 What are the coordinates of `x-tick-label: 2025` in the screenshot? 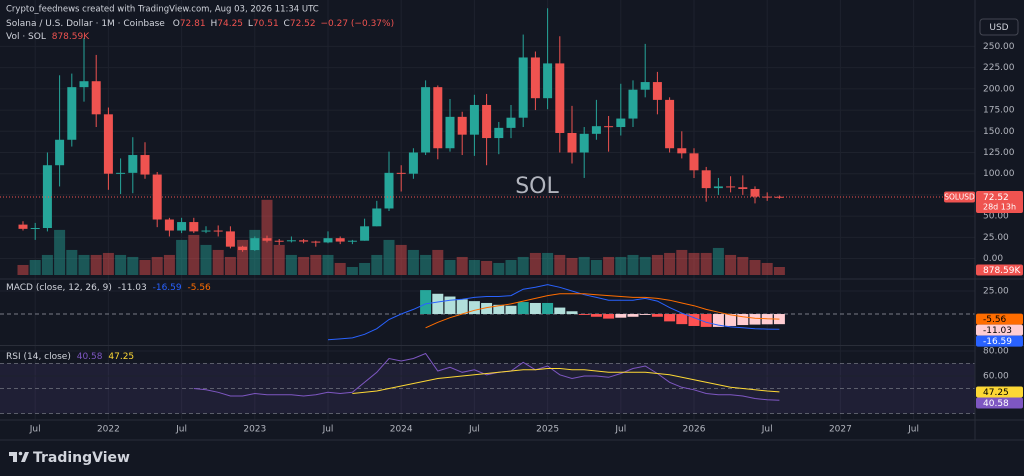 It's located at (547, 430).